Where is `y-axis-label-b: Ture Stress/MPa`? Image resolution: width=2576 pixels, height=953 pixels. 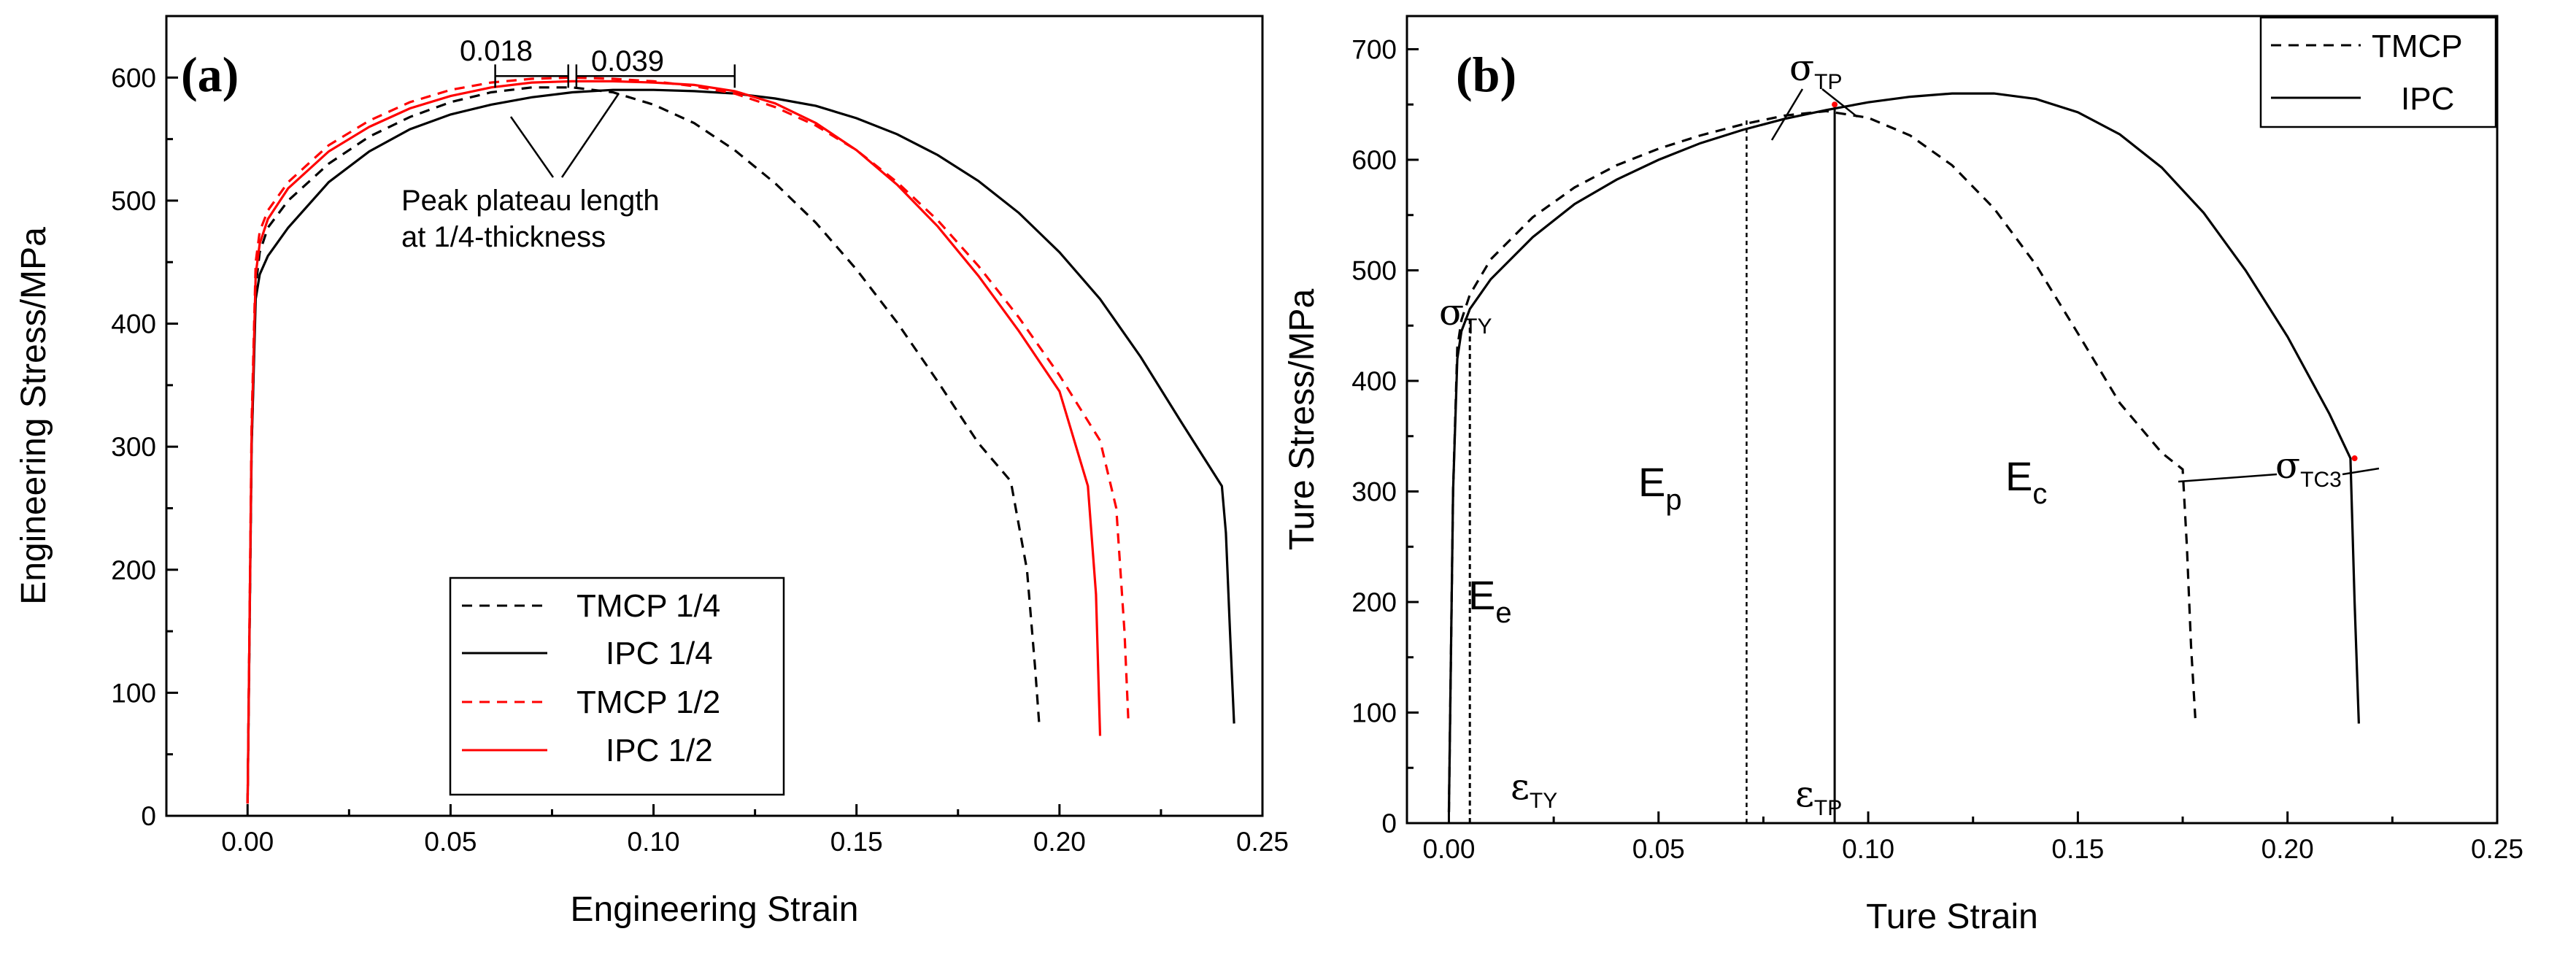
y-axis-label-b: Ture Stress/MPa is located at coordinates (1302, 420).